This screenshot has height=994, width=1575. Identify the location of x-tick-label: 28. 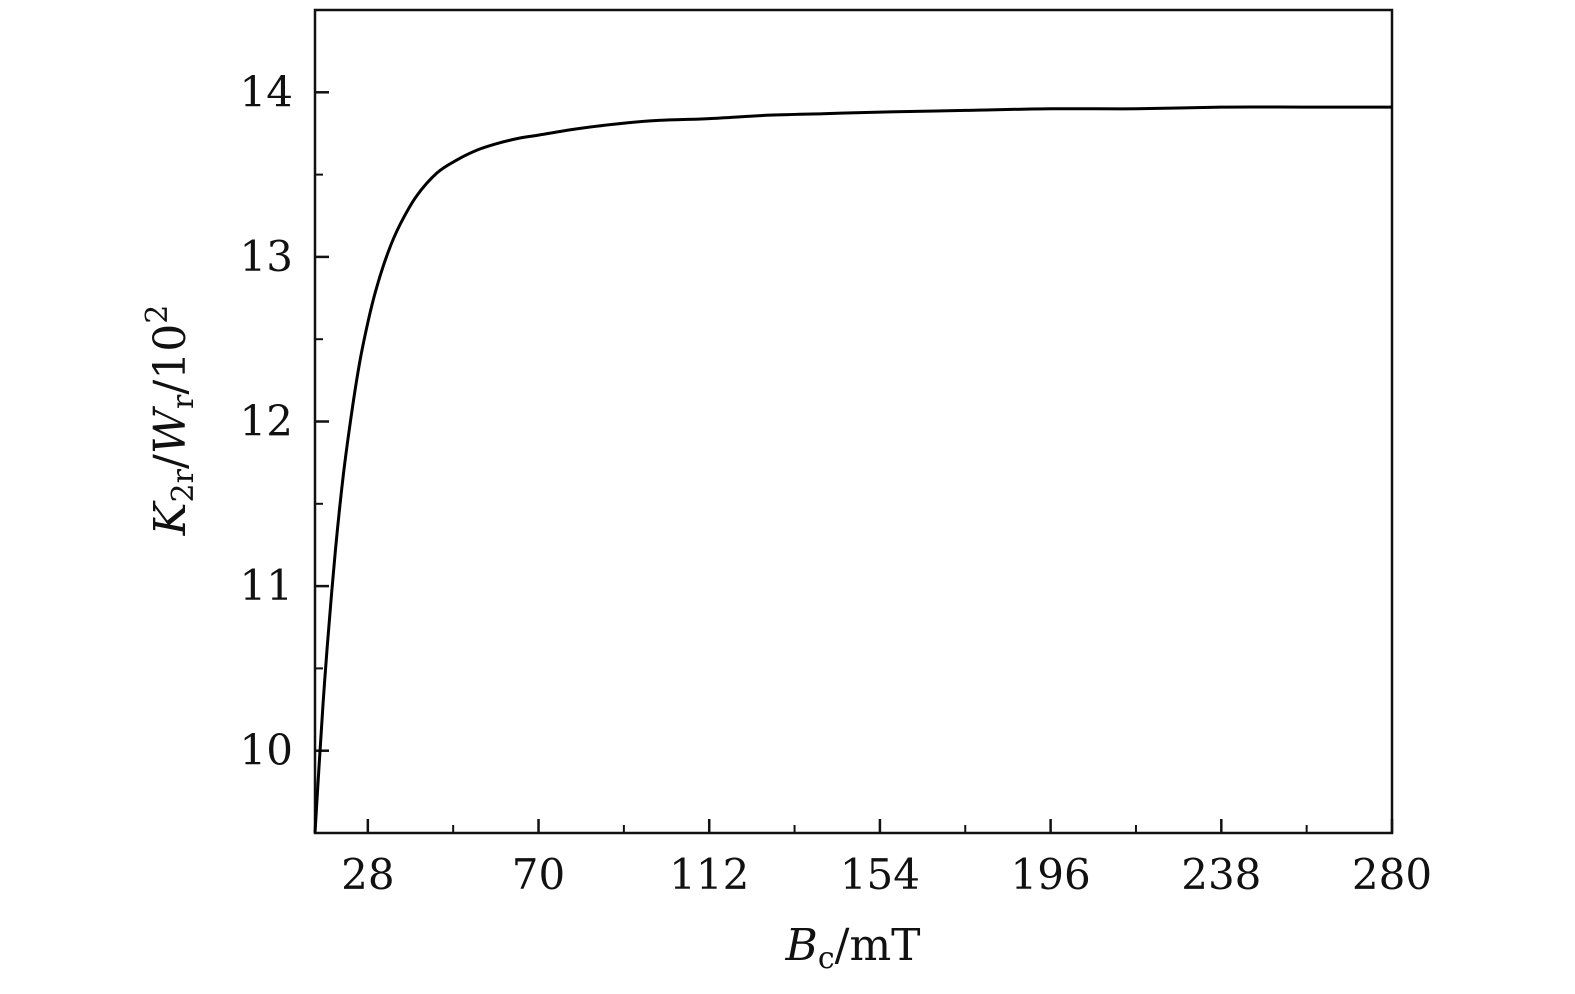
(367, 874).